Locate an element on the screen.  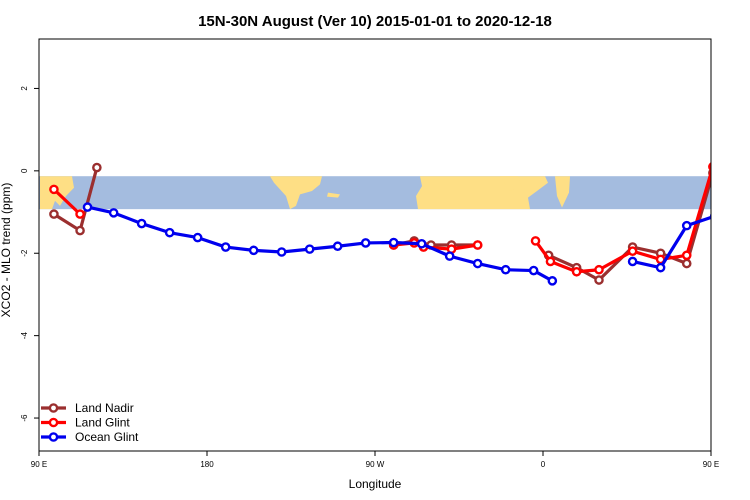
legend-land-glint-label: Land Glint is located at coordinates (102, 423).